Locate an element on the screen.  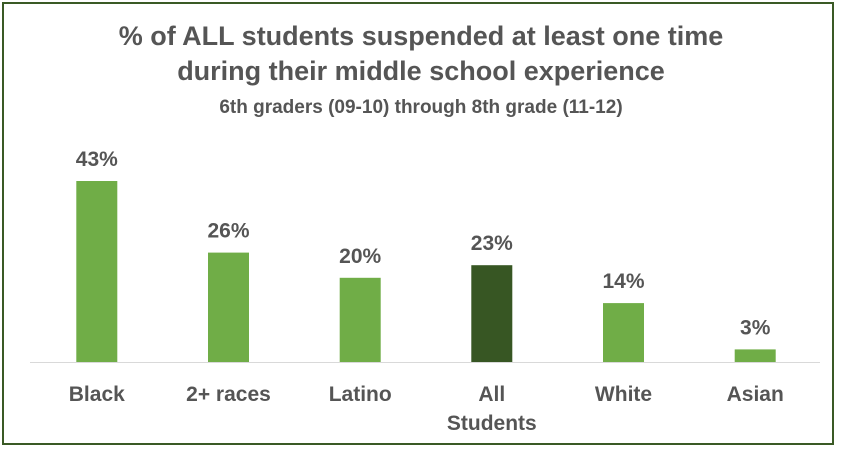
category-label-line: Latino is located at coordinates (360, 394).